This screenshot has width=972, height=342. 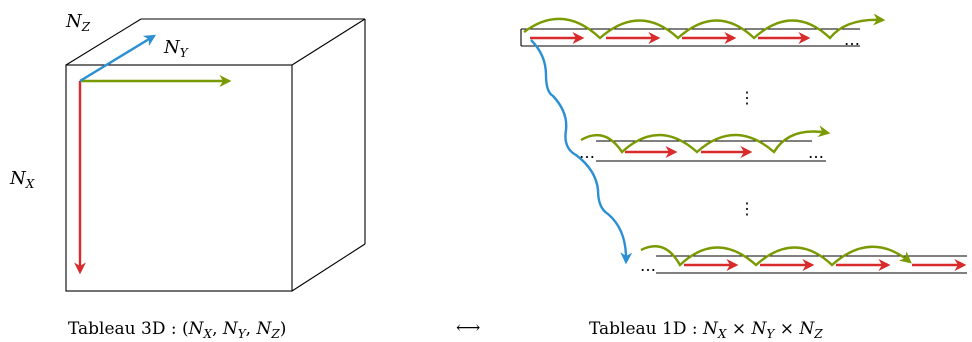 I want to click on caption-3d-array: Tableau 3D : (NX, NY, NZ), so click(x=177, y=330).